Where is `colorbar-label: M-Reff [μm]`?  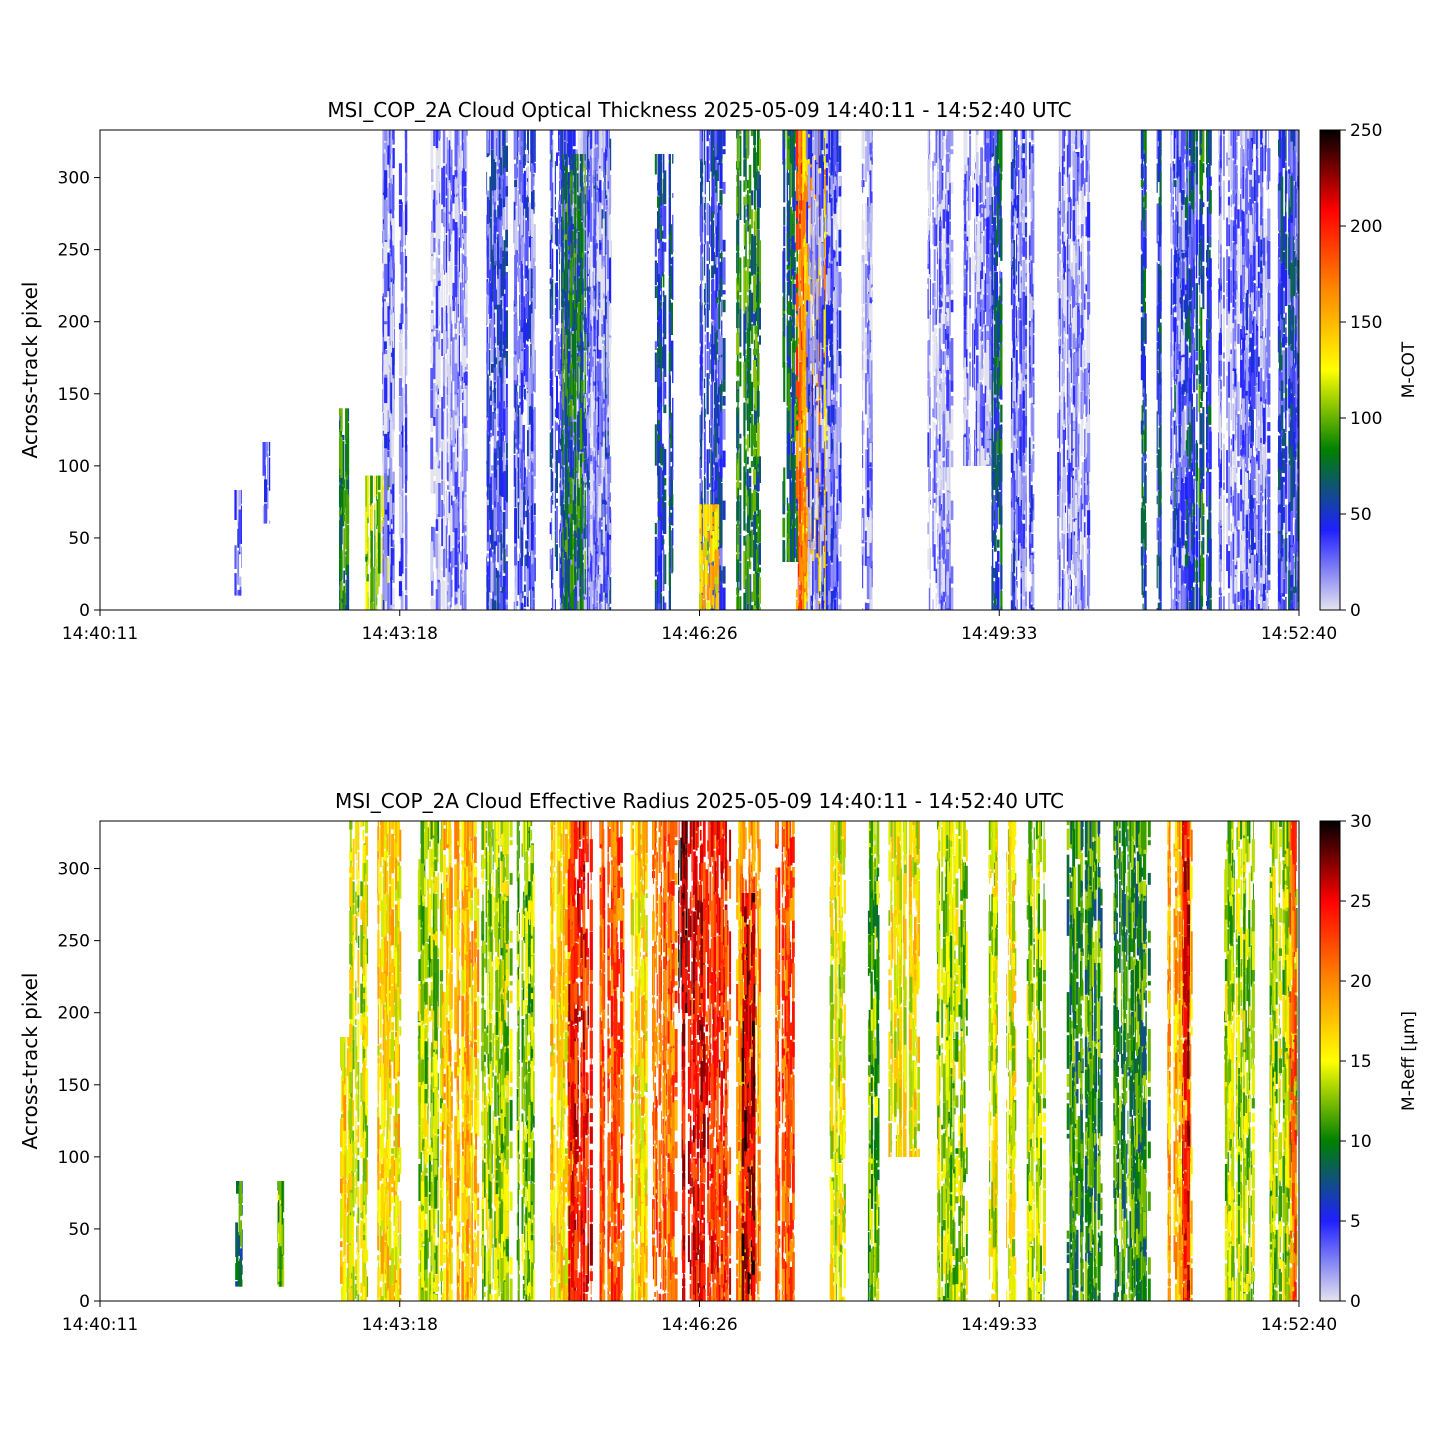 colorbar-label: M-Reff [μm] is located at coordinates (1409, 1061).